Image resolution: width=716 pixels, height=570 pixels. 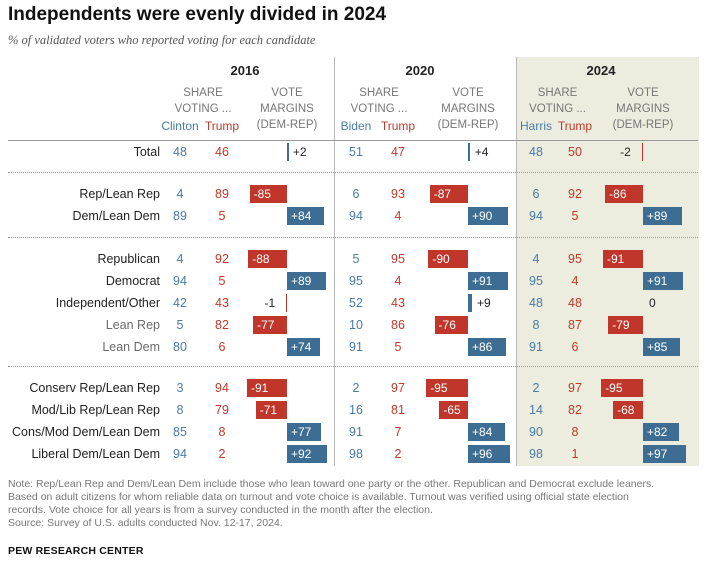 I want to click on row-label: Lean Rep, so click(x=132, y=325).